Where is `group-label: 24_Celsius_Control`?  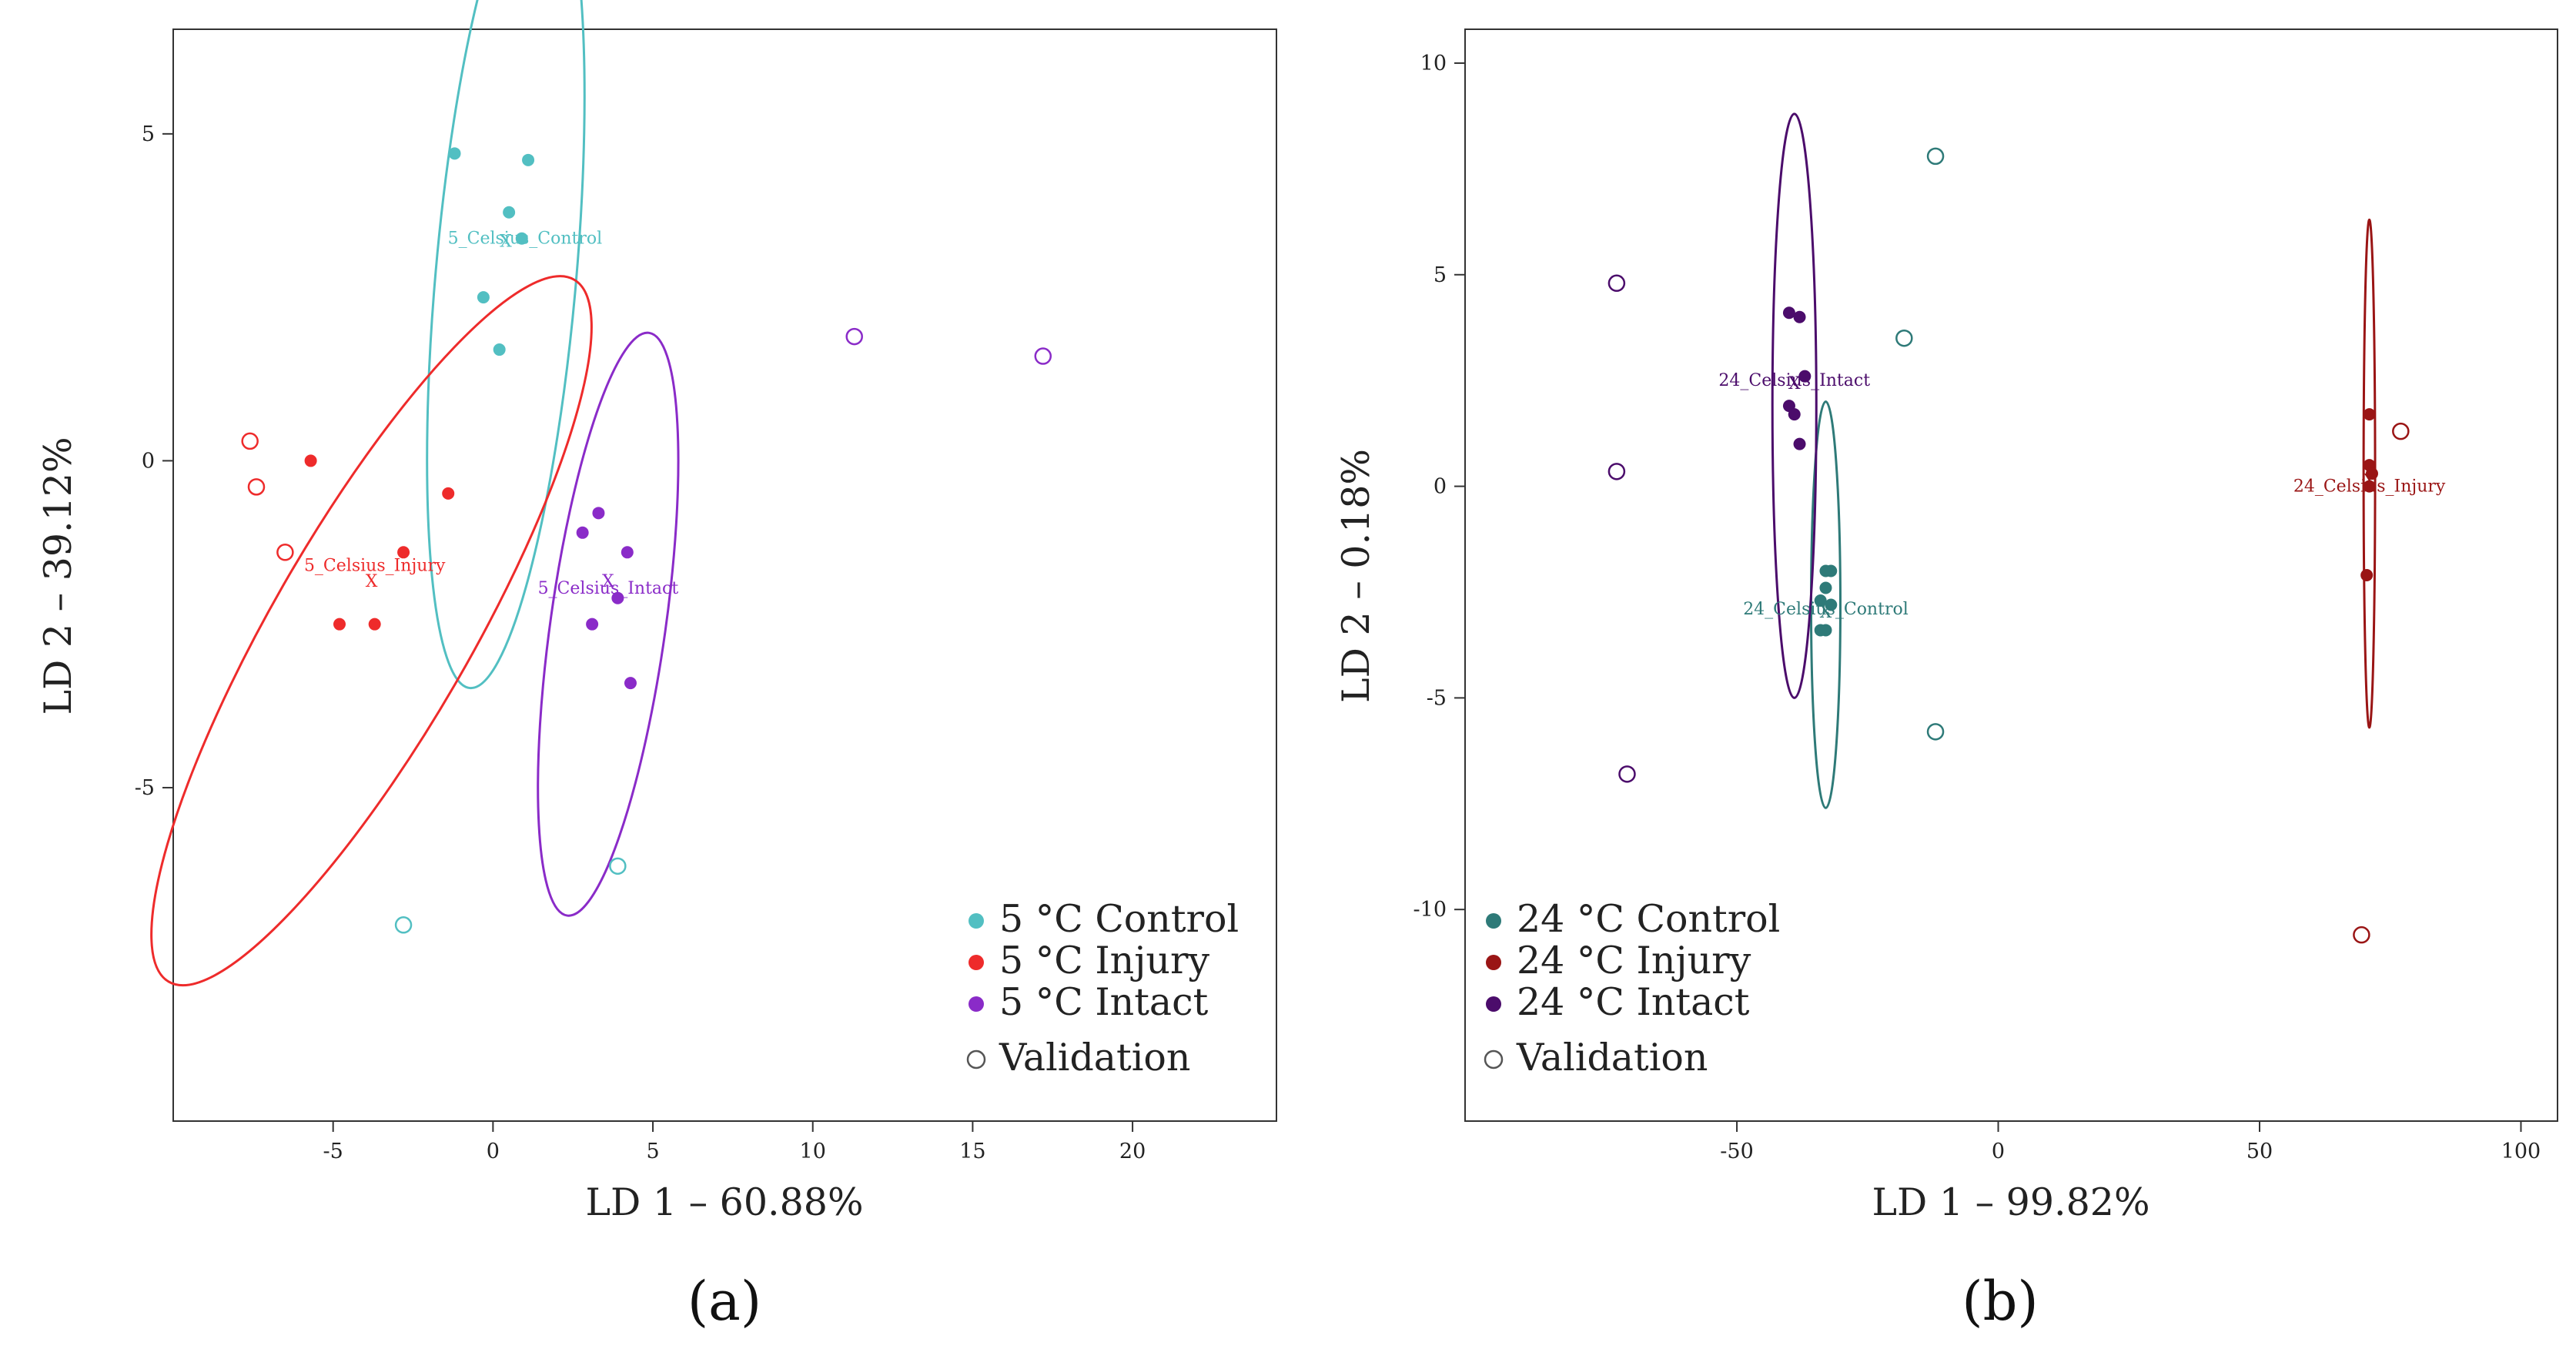 group-label: 24_Celsius_Control is located at coordinates (1826, 609).